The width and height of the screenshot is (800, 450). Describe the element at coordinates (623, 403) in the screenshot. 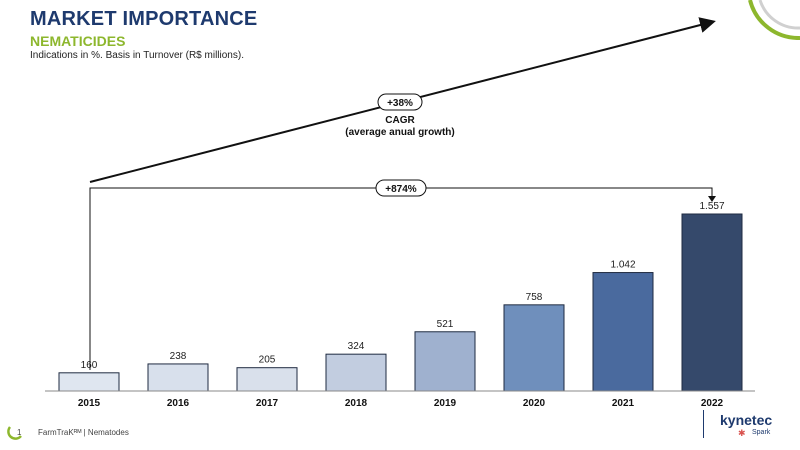

I see `x-tick-label-2021: 2021` at that location.